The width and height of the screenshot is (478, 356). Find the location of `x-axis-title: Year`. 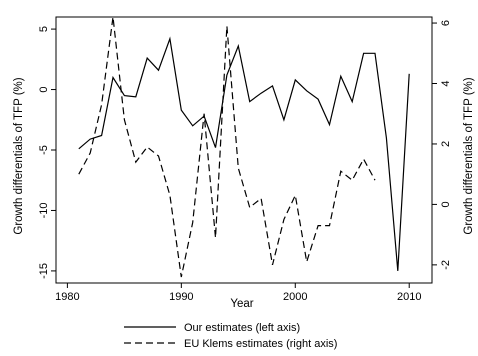

x-axis-title: Year is located at coordinates (241, 304).